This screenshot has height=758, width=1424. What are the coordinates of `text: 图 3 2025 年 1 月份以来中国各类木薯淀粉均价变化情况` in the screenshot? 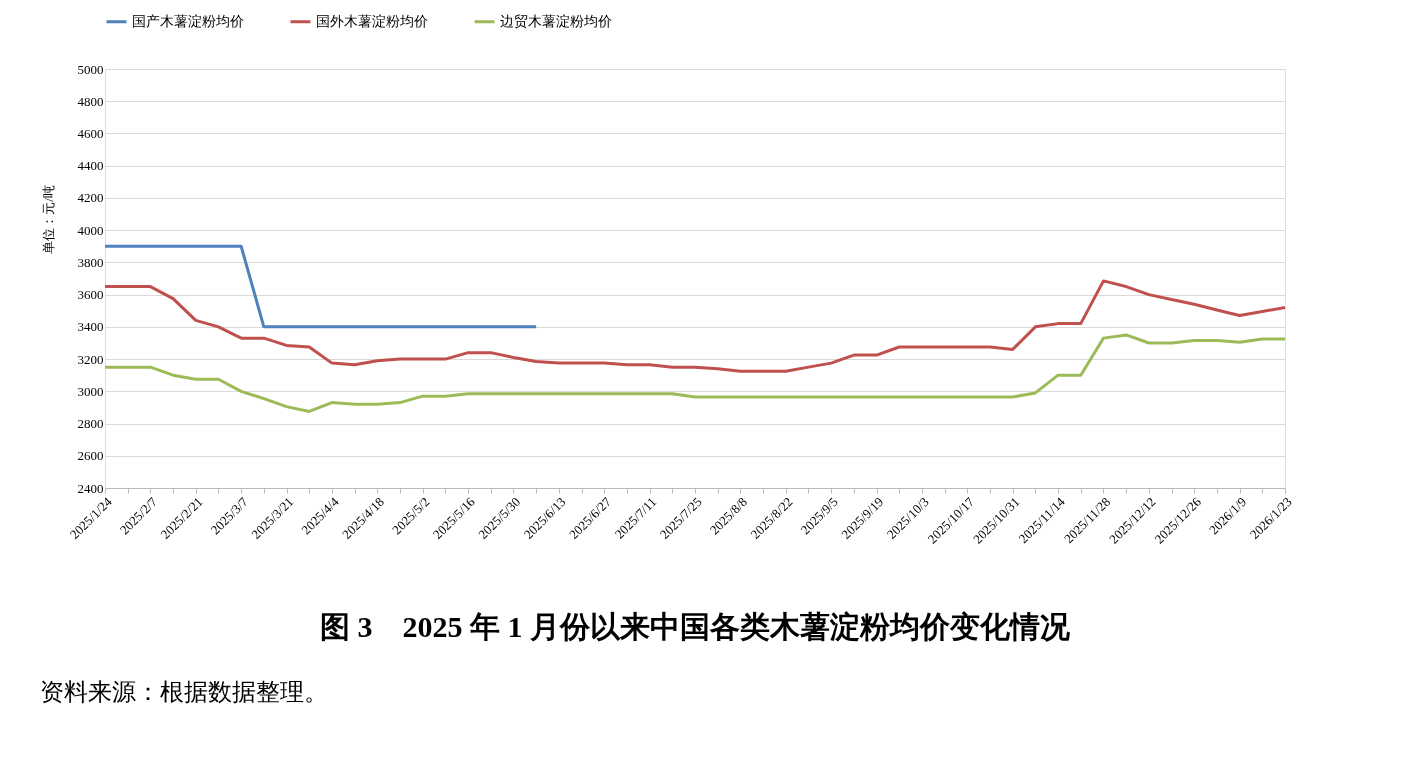 It's located at (695, 626).